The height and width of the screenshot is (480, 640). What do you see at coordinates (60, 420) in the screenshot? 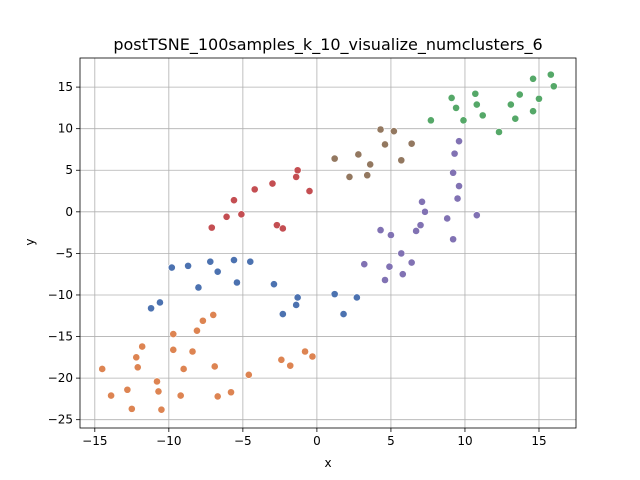
I see `y-tick-label: −25` at bounding box center [60, 420].